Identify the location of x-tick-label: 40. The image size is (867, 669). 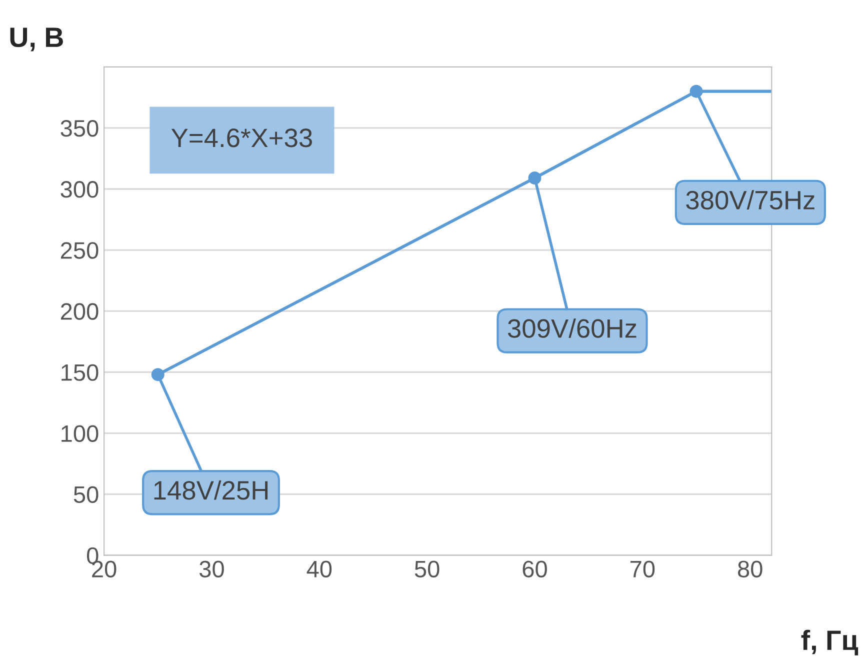
(319, 569).